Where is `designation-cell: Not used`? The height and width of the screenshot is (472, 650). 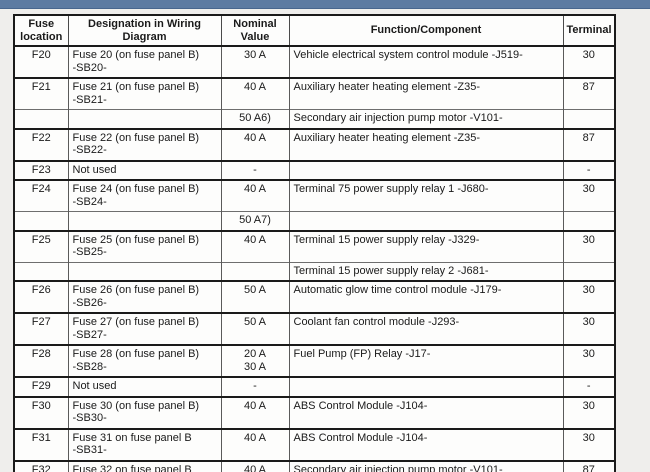 designation-cell: Not used is located at coordinates (144, 170).